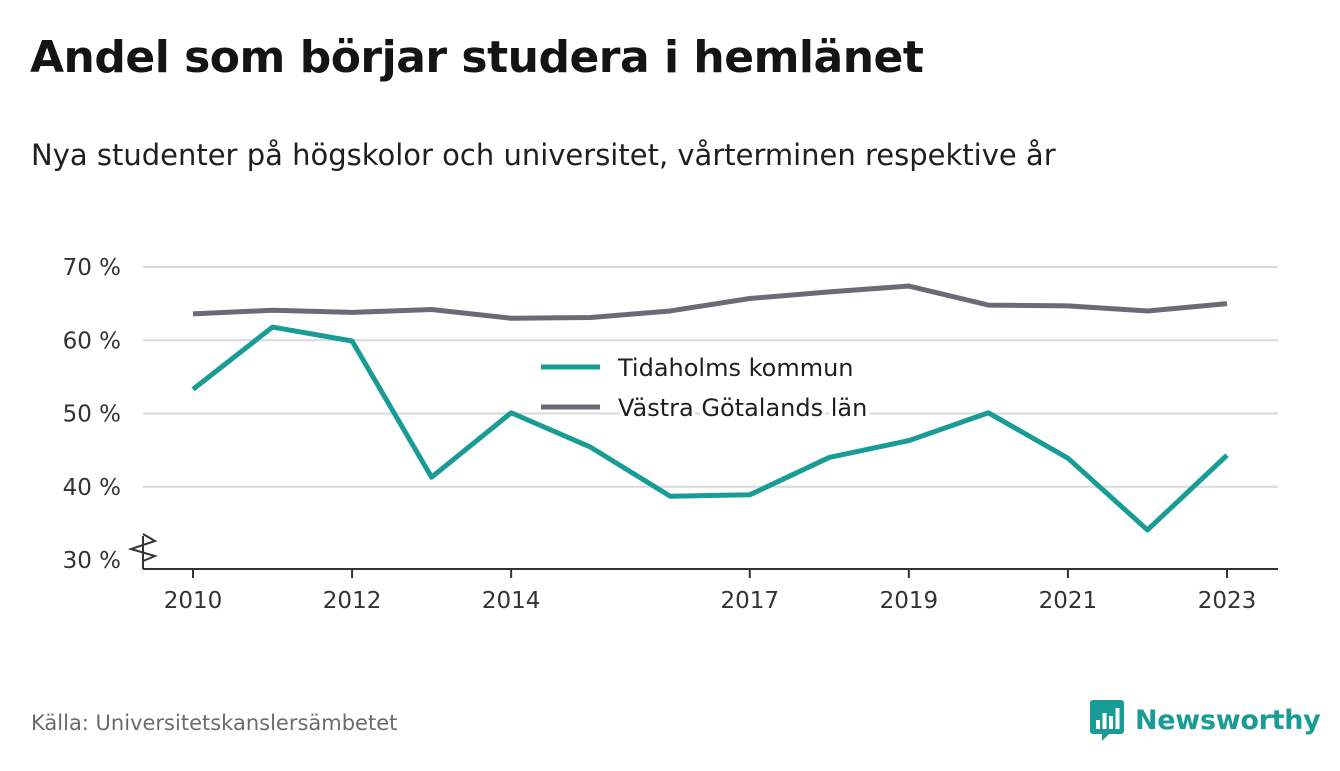  I want to click on brand-logo: Newsworthy, so click(1205, 720).